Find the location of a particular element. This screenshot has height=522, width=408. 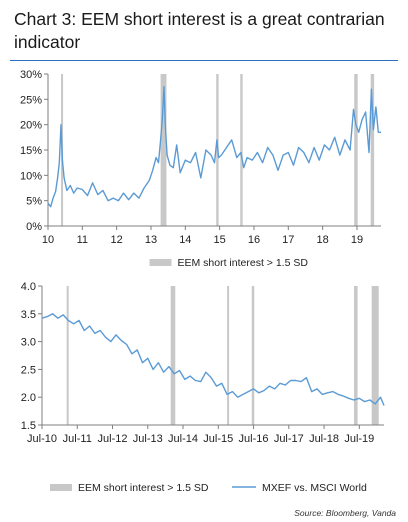

x-tick-label: Jul-14 is located at coordinates (183, 439).